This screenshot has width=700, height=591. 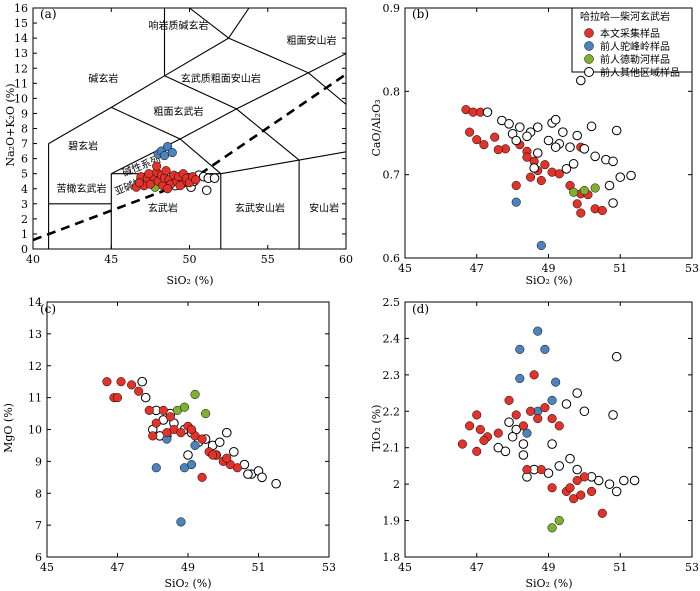 What do you see at coordinates (21, 68) in the screenshot?
I see `a-y-tick-label: 12` at bounding box center [21, 68].